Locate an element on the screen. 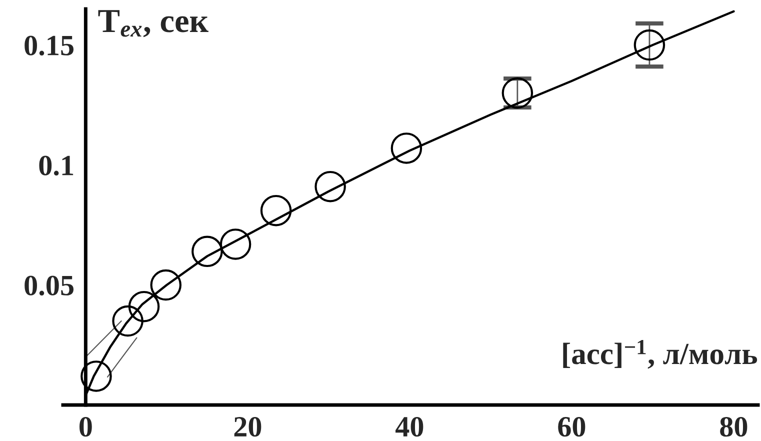 This screenshot has height=441, width=761. y-tick-label: 0.1 is located at coordinates (56, 166).